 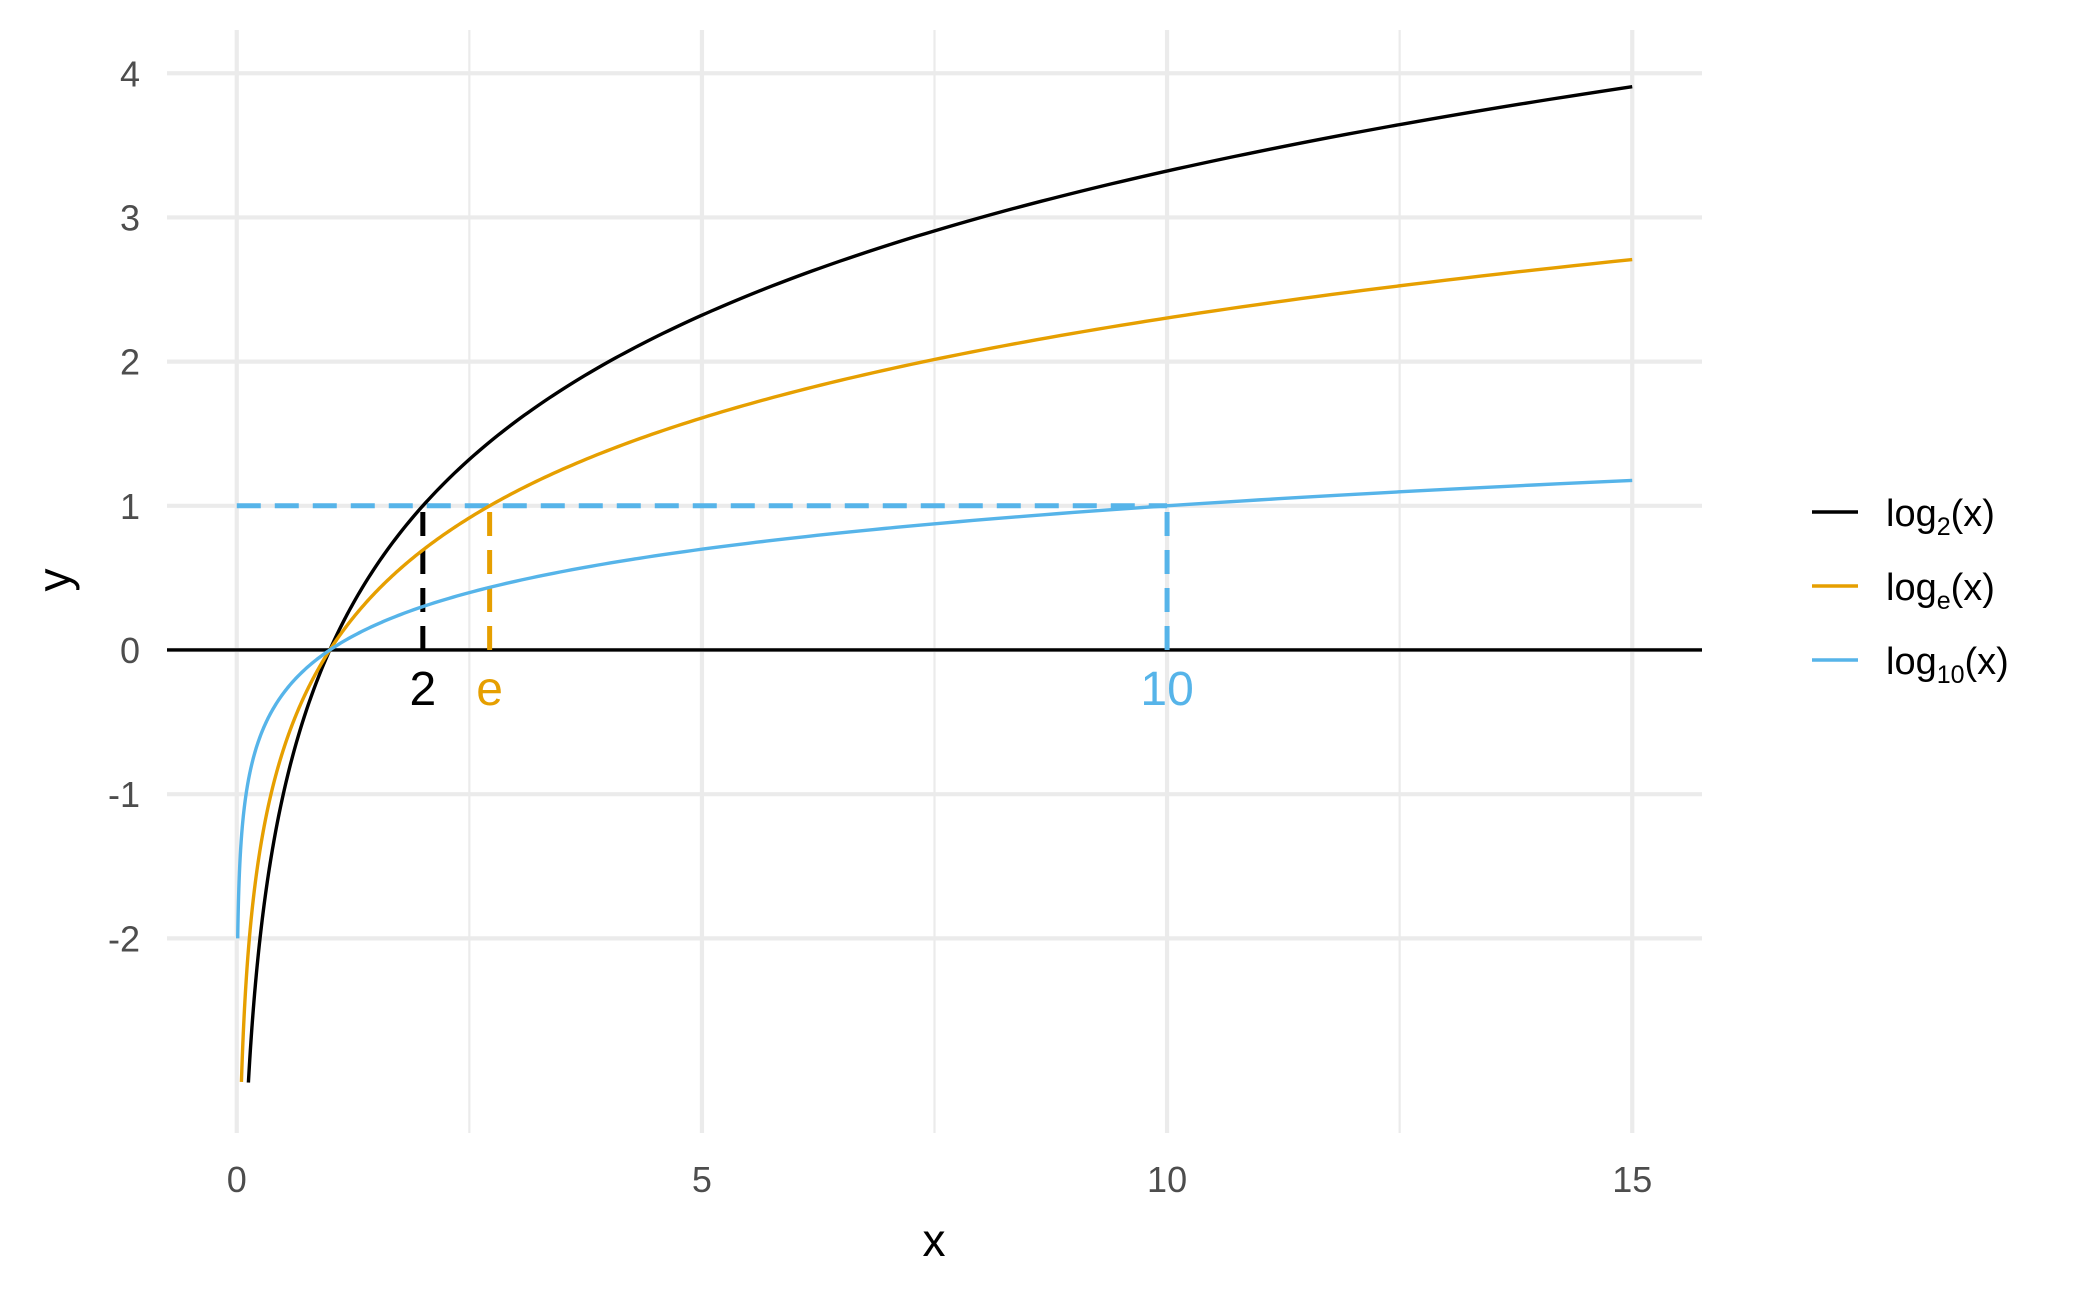 I want to click on legend: log2(x) loge(x) log10(x), so click(x=1910, y=591).